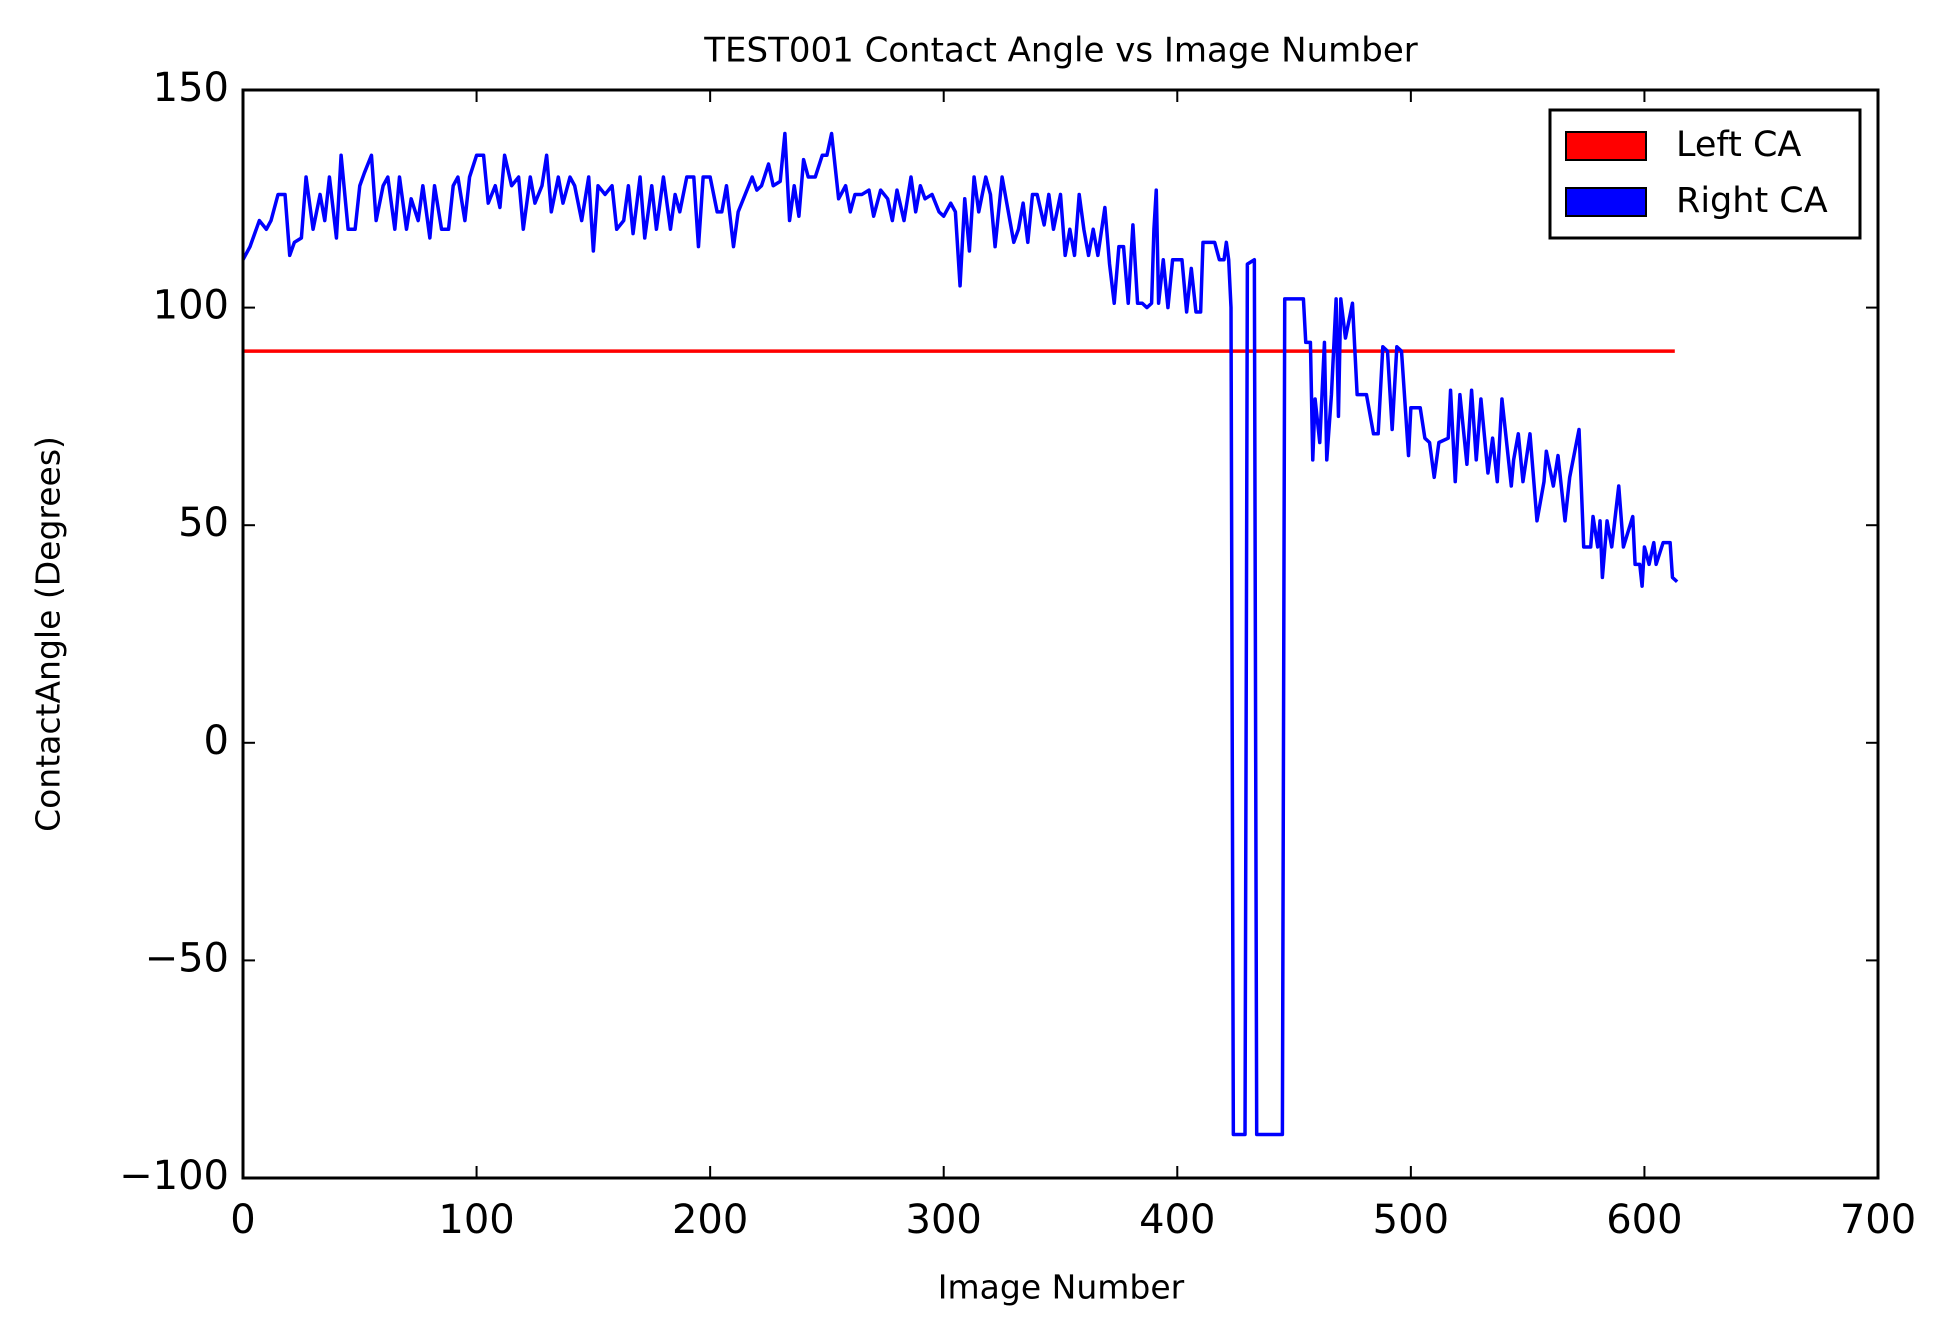 The width and height of the screenshot is (1947, 1339). Describe the element at coordinates (710, 1220) in the screenshot. I see `x-tick-label: 200` at that location.